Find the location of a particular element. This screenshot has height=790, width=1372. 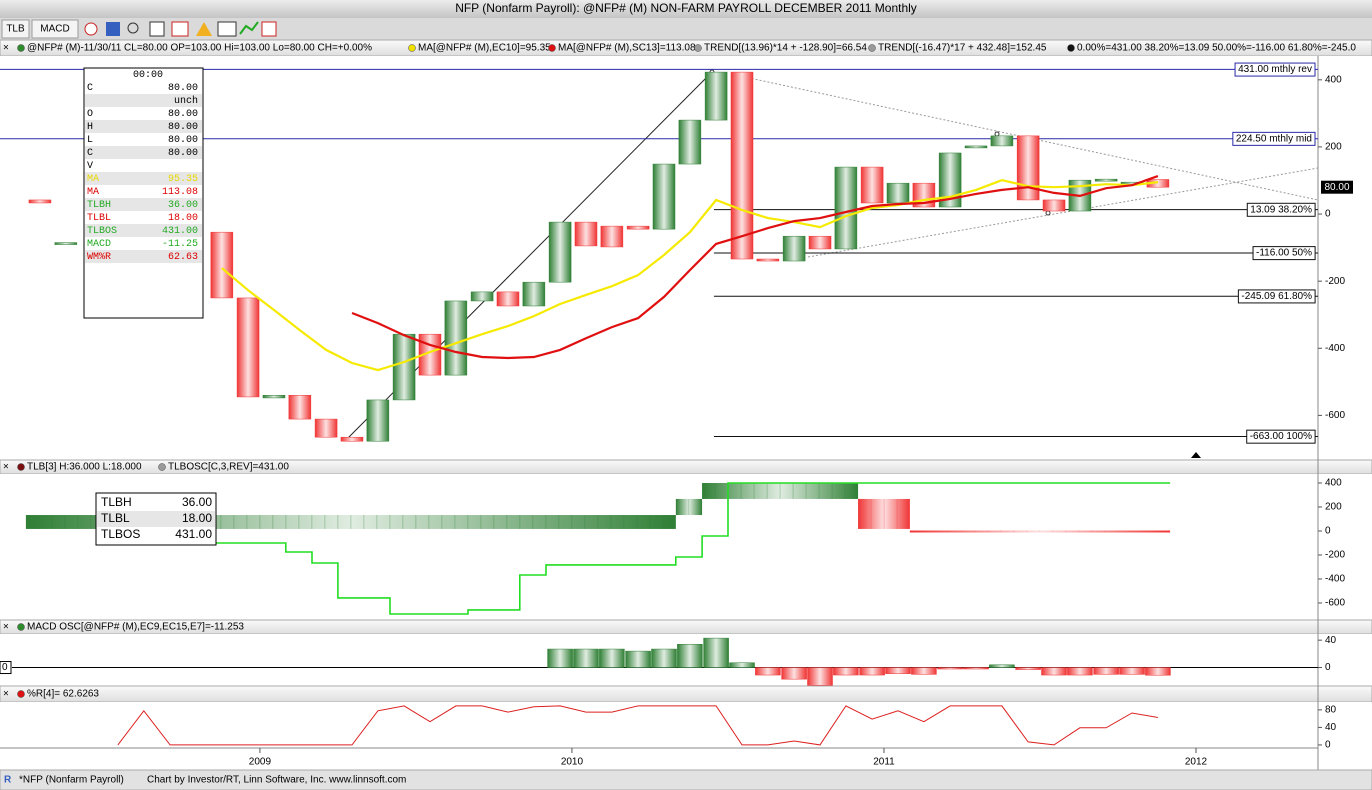

level-label-box is located at coordinates (1281, 436).